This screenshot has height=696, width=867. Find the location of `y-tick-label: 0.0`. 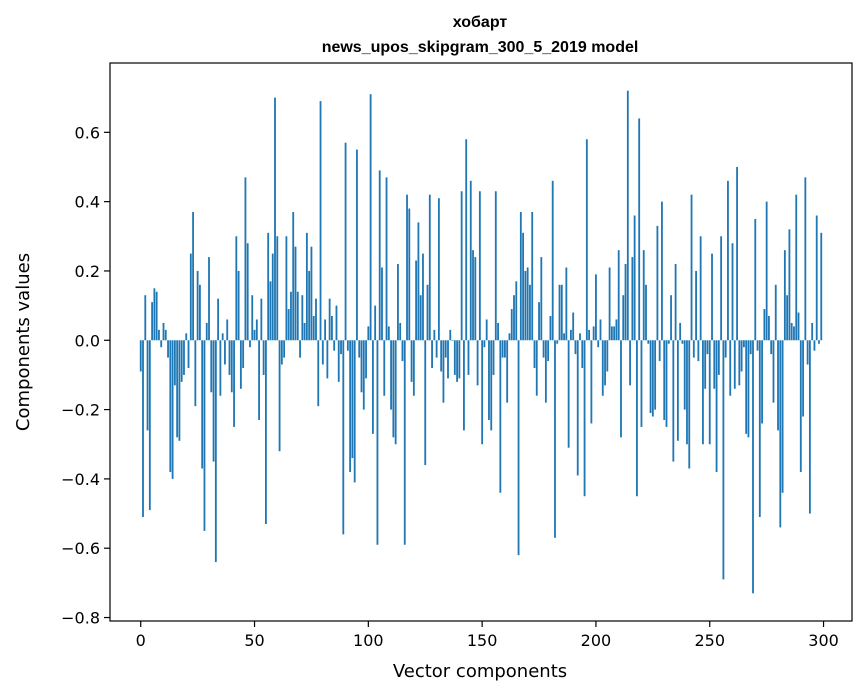

y-tick-label: 0.0 is located at coordinates (87, 340).